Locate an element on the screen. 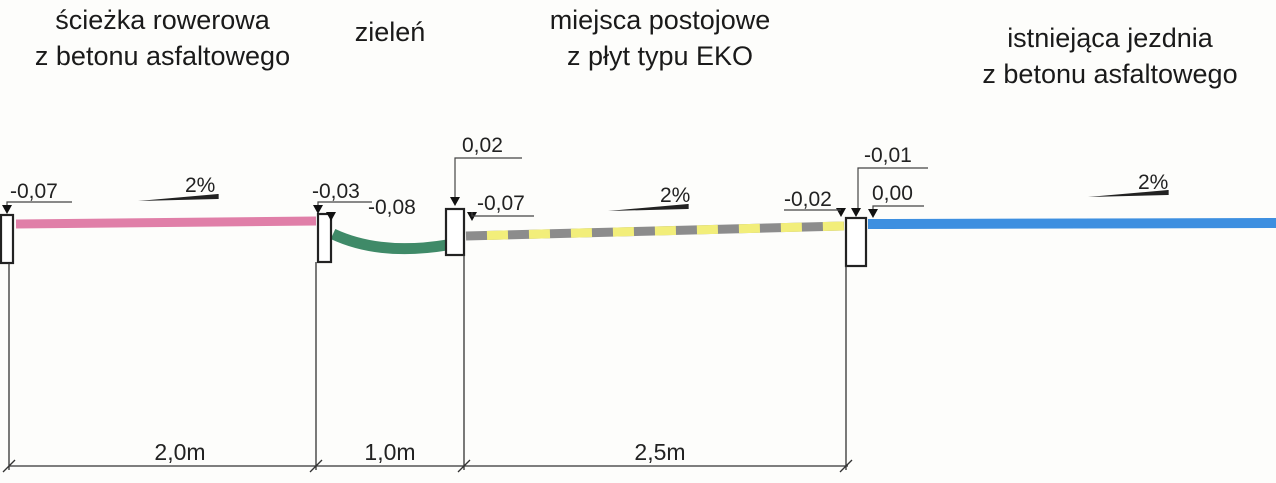 The width and height of the screenshot is (1276, 483). slope-arrow-parking is located at coordinates (648, 207).